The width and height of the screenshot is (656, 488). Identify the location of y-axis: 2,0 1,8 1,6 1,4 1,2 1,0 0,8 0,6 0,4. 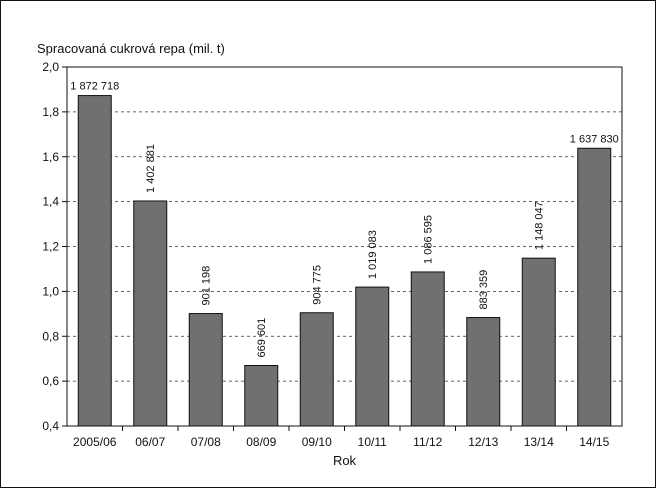
(54, 246).